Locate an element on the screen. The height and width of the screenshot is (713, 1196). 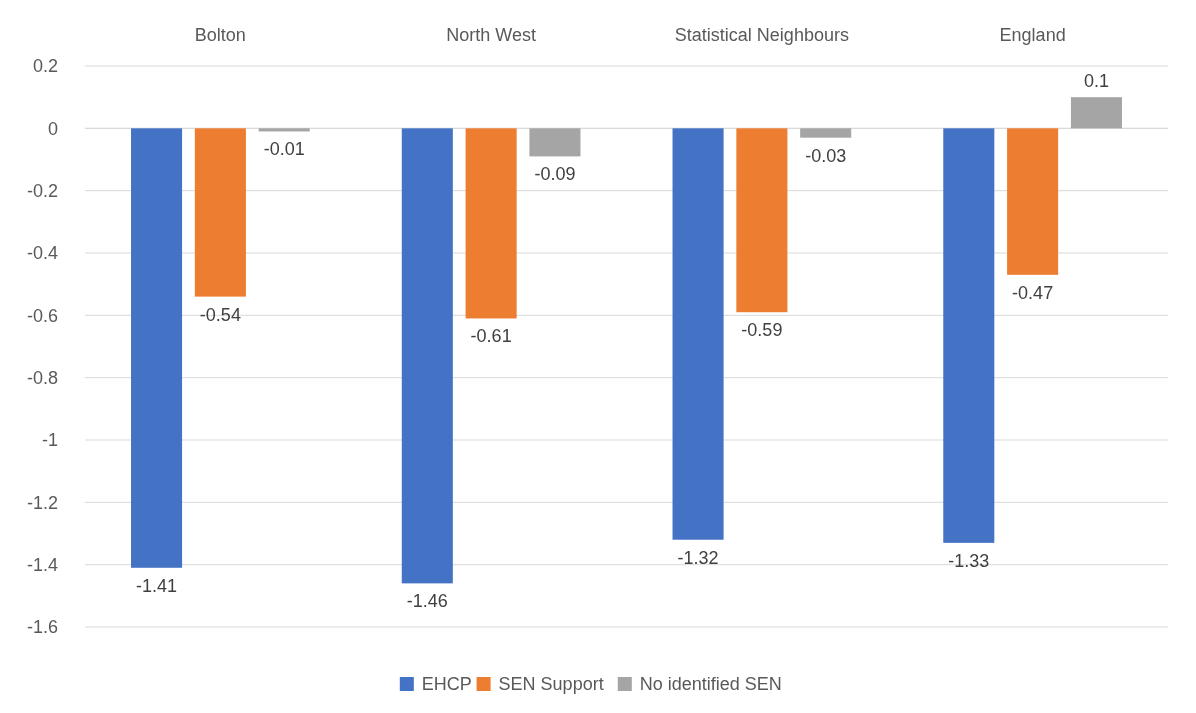
y-tick-label: -0.8 is located at coordinates (42, 377).